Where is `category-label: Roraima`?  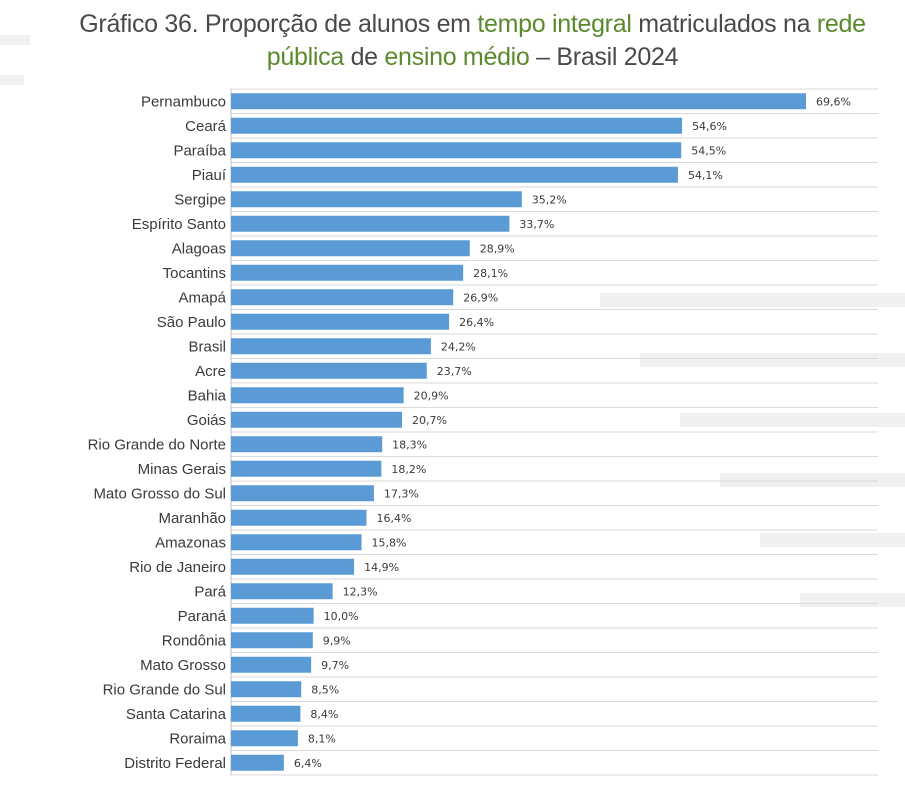
category-label: Roraima is located at coordinates (197, 738).